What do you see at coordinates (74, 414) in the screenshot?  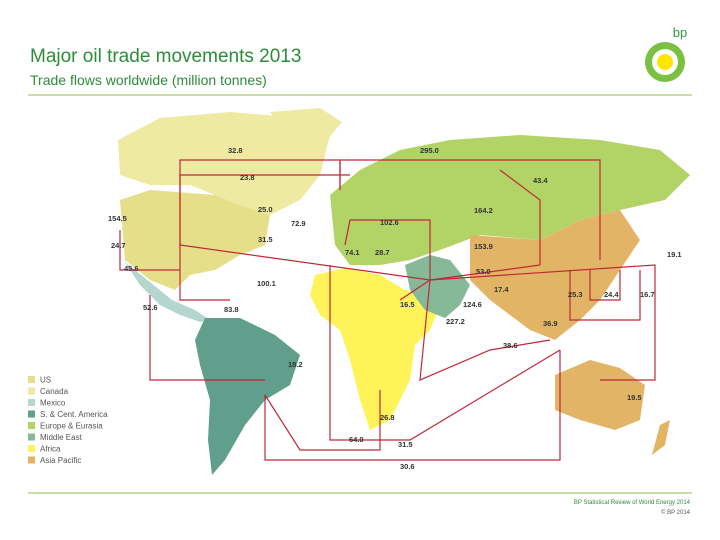 I see `legend-label: S. & Cent. America` at bounding box center [74, 414].